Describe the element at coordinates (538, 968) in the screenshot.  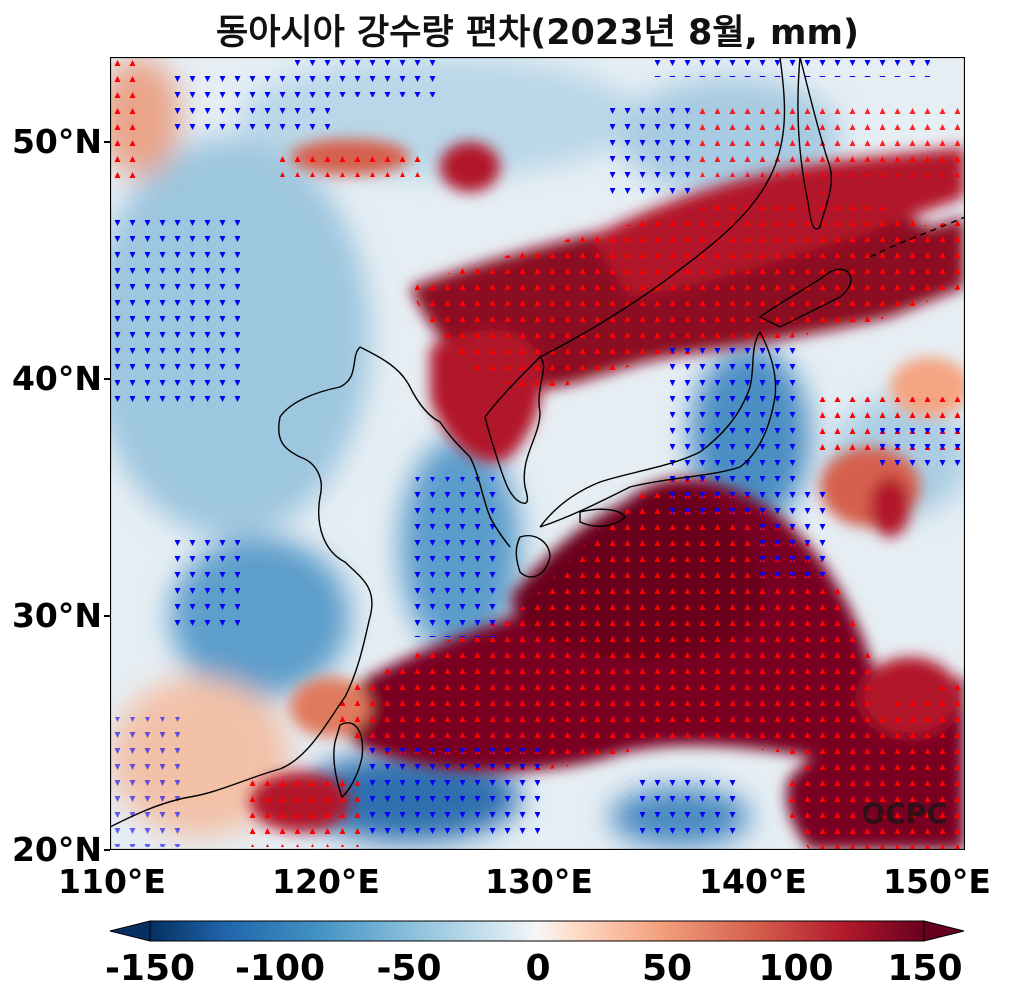
I see `colorbar-label-0: 0` at that location.